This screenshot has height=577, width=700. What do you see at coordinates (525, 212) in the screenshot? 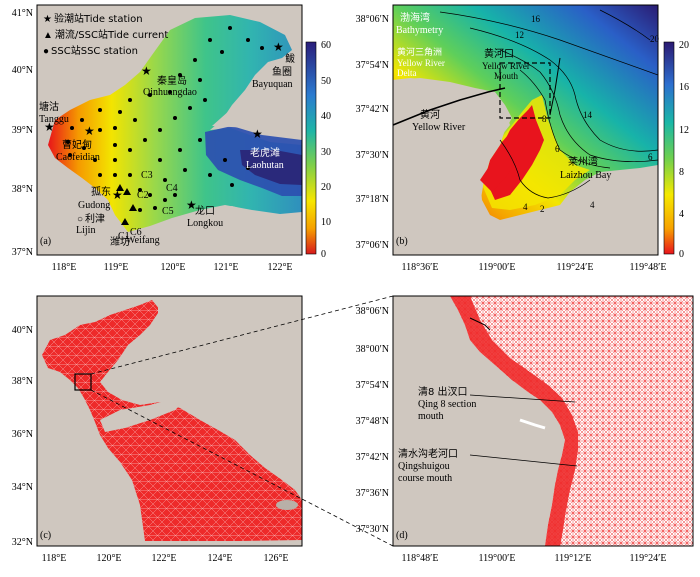
I see `panel-b-south-coast` at bounding box center [525, 212].